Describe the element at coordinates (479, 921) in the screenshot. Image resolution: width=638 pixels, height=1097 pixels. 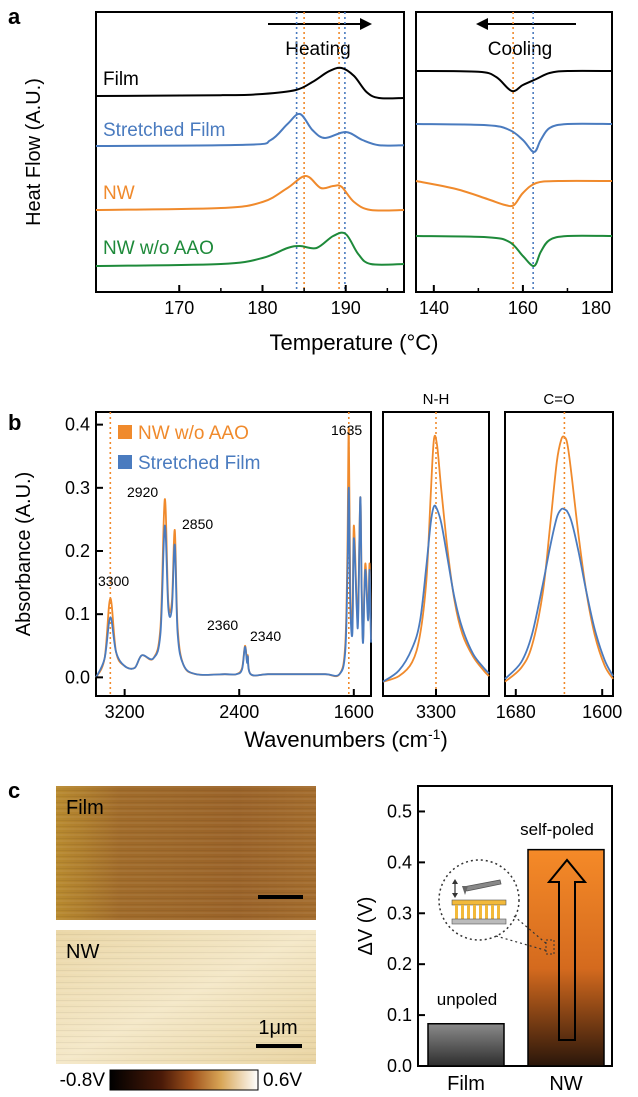
I see `inset-substrate` at that location.